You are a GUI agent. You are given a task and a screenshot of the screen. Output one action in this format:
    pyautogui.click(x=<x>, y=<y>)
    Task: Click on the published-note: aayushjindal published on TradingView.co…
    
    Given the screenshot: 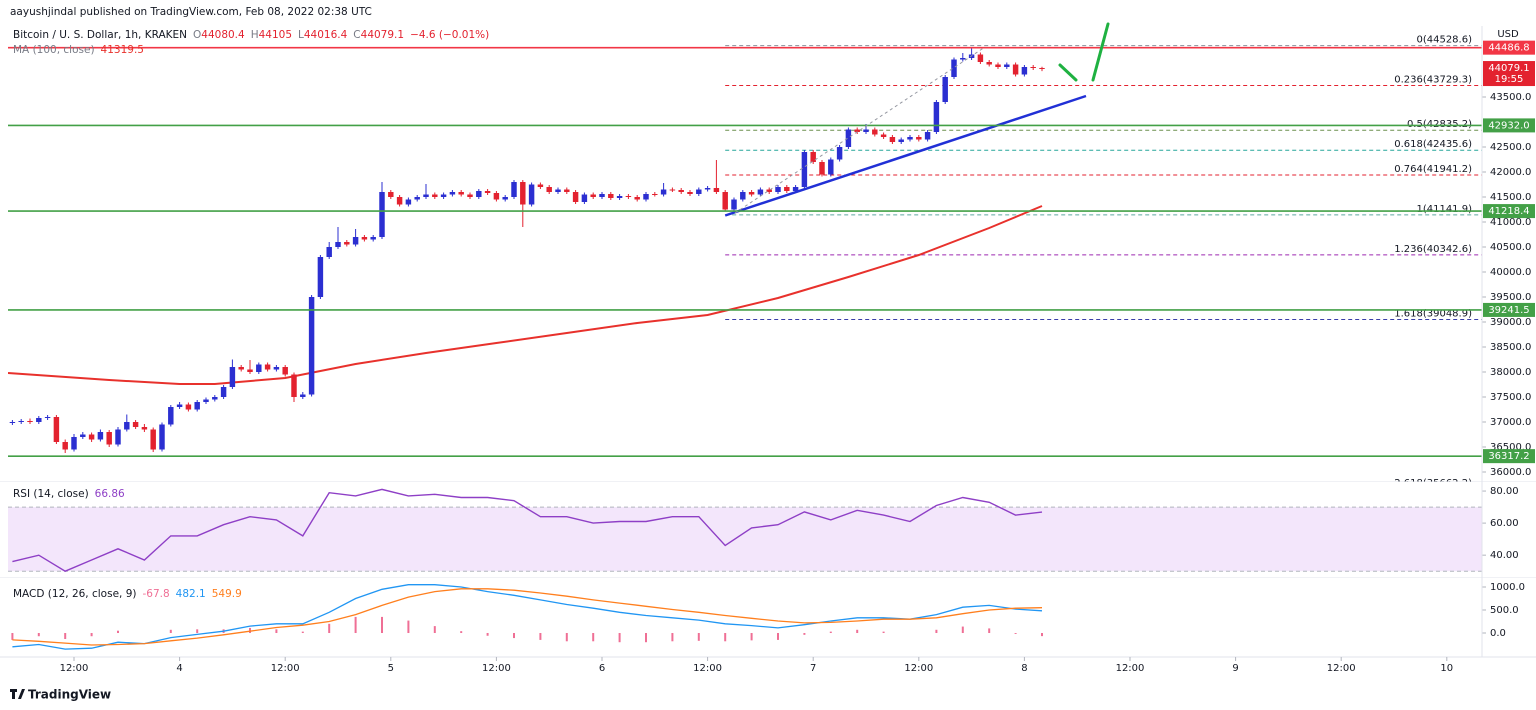 What is the action you would take?
    pyautogui.click(x=191, y=12)
    